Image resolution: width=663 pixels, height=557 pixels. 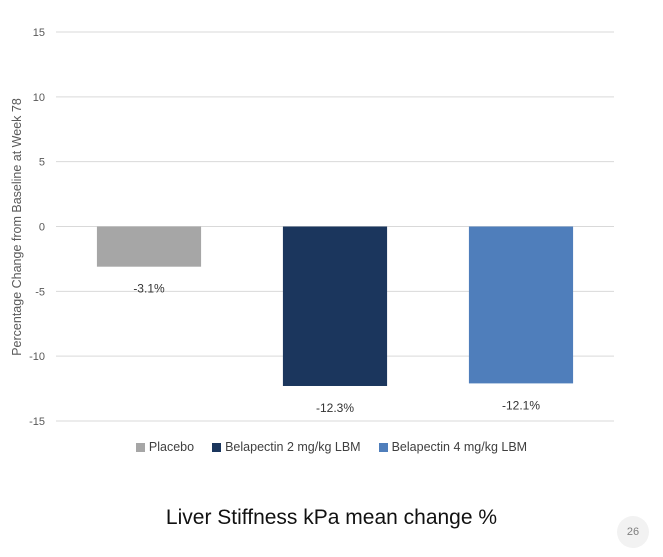 I want to click on legend-label: Belapectin 4 mg/kg LBM, so click(x=459, y=447).